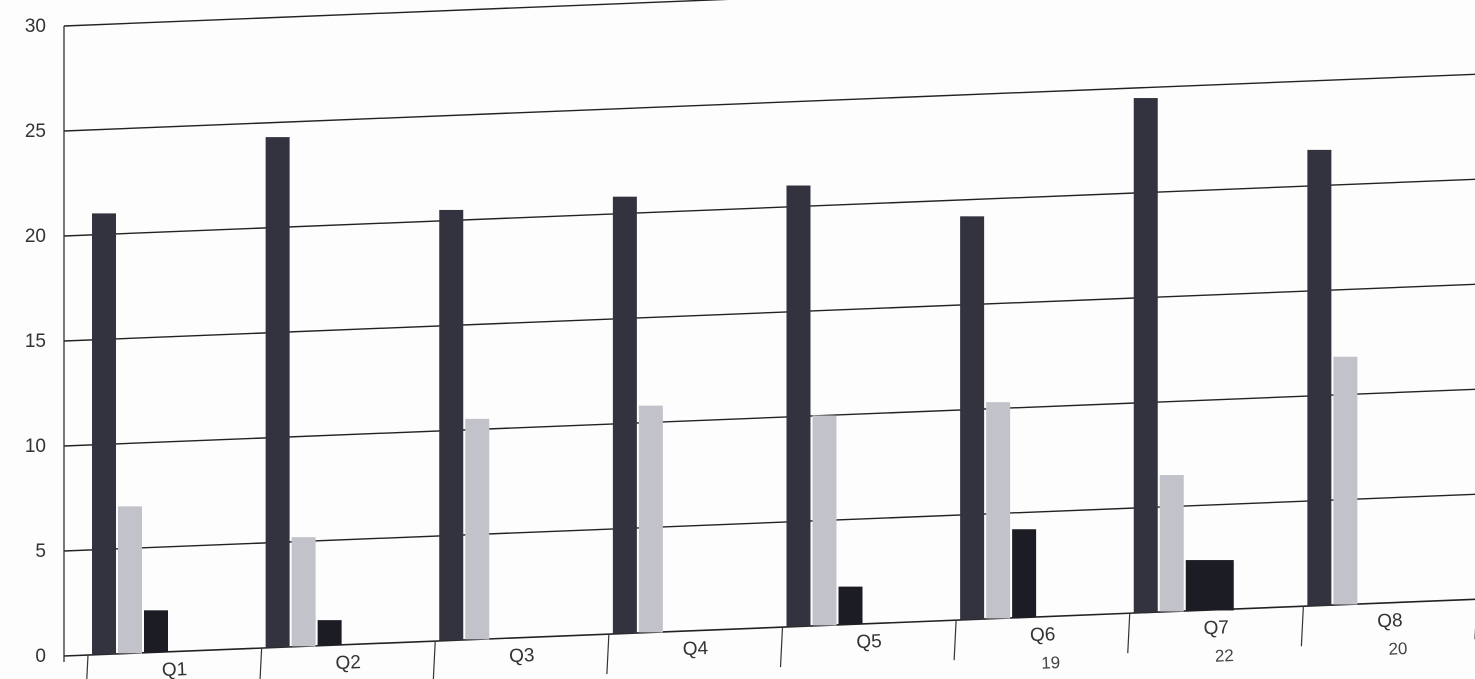 The image size is (1475, 679). What do you see at coordinates (695, 649) in the screenshot?
I see `category-label-q4: Q4` at bounding box center [695, 649].